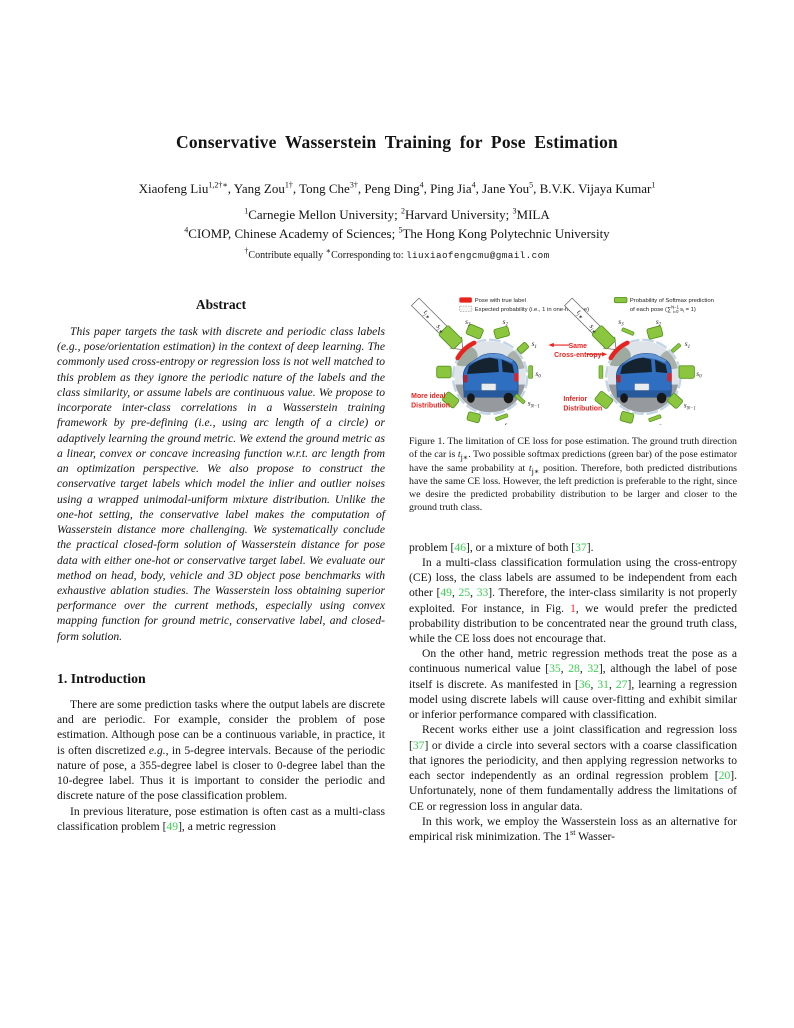 The width and height of the screenshot is (794, 1028). I want to click on citation-link: 31, so click(603, 684).